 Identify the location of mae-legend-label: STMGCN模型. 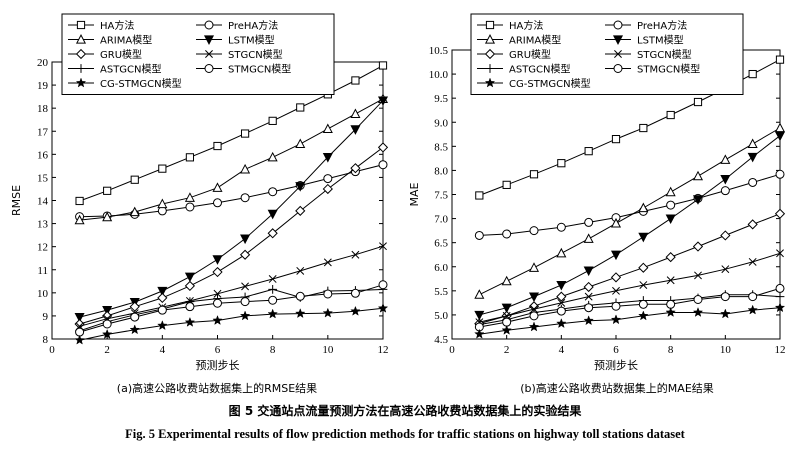
(668, 69).